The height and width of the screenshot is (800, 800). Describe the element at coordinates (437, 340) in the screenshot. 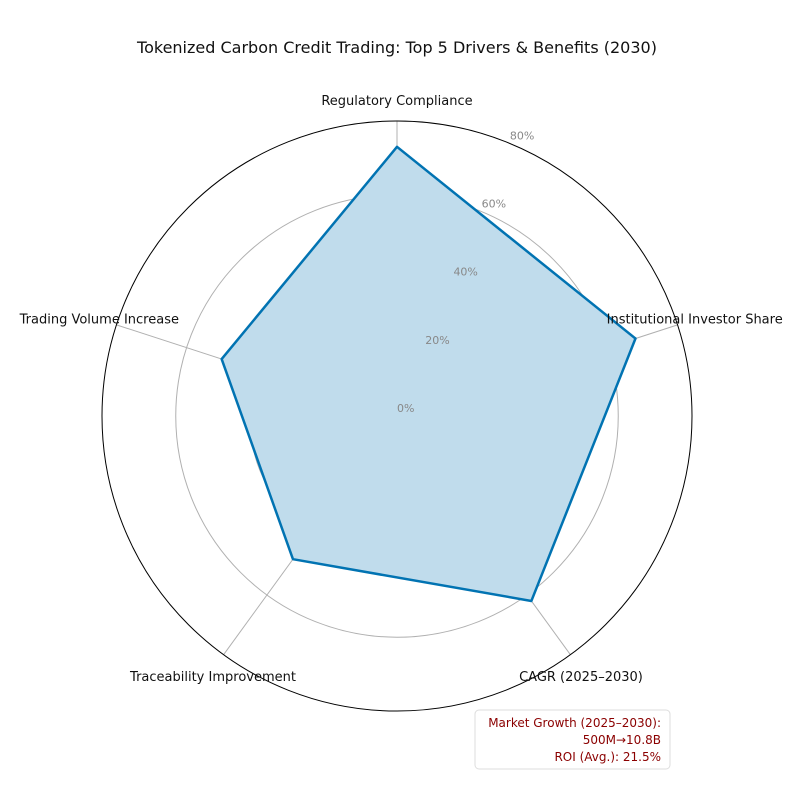

I see `radial-tick-label: 20%` at that location.